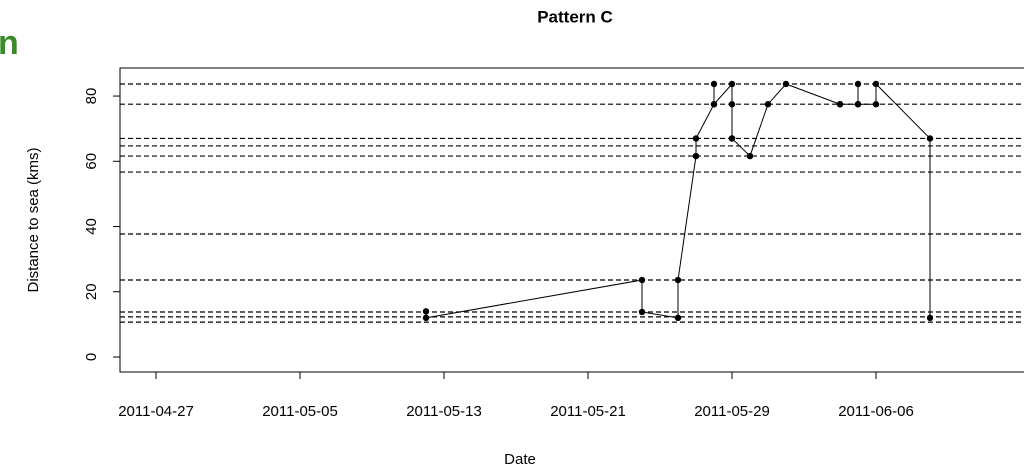 This screenshot has width=1024, height=476. I want to click on chart-title: Pattern C, so click(575, 16).